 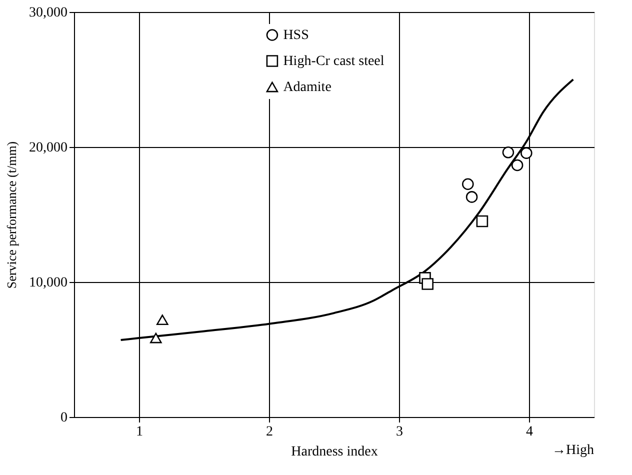 What do you see at coordinates (334, 452) in the screenshot?
I see `x-axis-title: Hardness index` at bounding box center [334, 452].